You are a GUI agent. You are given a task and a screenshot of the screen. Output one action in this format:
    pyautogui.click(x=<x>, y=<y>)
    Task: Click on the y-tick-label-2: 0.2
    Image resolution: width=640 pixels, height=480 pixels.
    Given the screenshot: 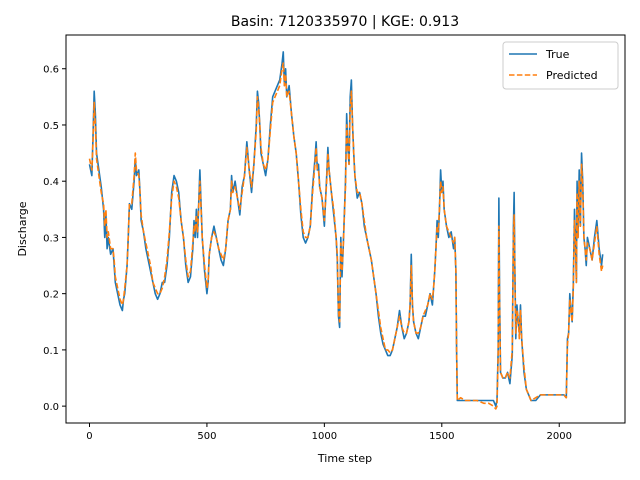 What is the action you would take?
    pyautogui.click(x=51, y=295)
    